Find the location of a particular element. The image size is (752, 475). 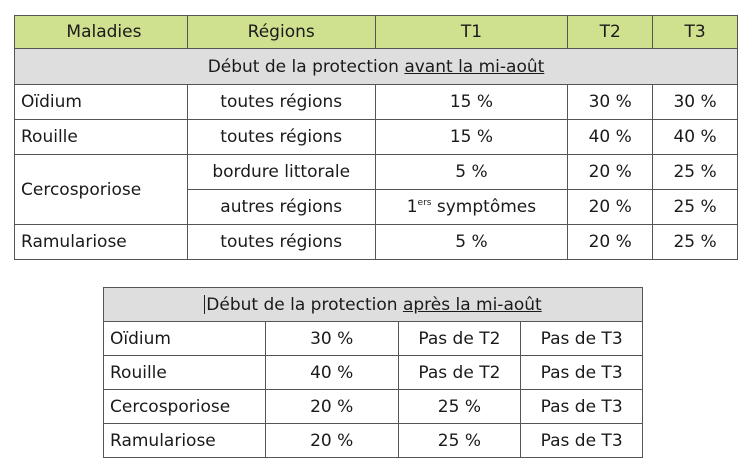

band-row: Début de la protection avant la mi-août is located at coordinates (376, 66).